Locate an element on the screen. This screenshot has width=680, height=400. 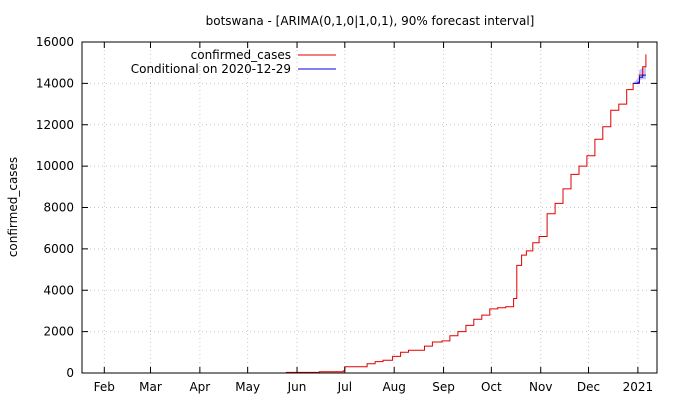
x-tick-label: Jul is located at coordinates (344, 387).